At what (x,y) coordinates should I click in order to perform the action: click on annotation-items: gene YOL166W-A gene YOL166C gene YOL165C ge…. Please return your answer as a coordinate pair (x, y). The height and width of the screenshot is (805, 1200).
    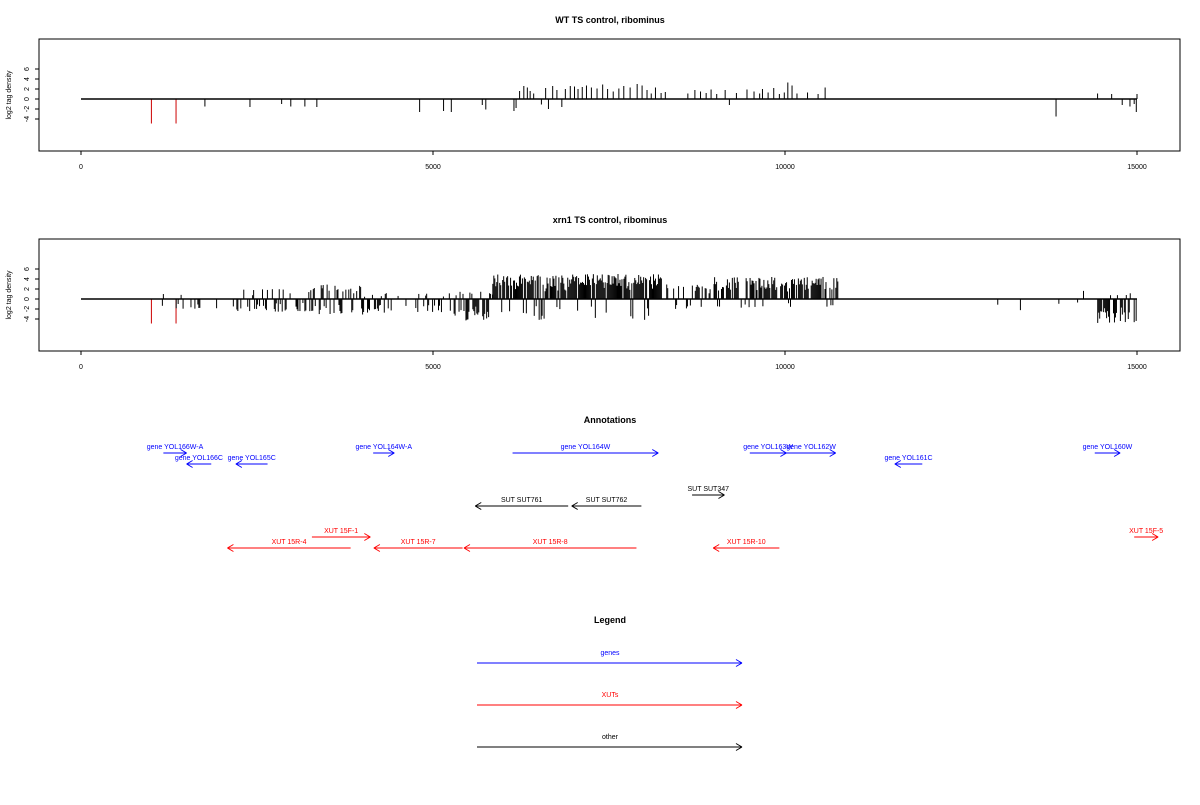
    Looking at the image, I should click on (655, 498).